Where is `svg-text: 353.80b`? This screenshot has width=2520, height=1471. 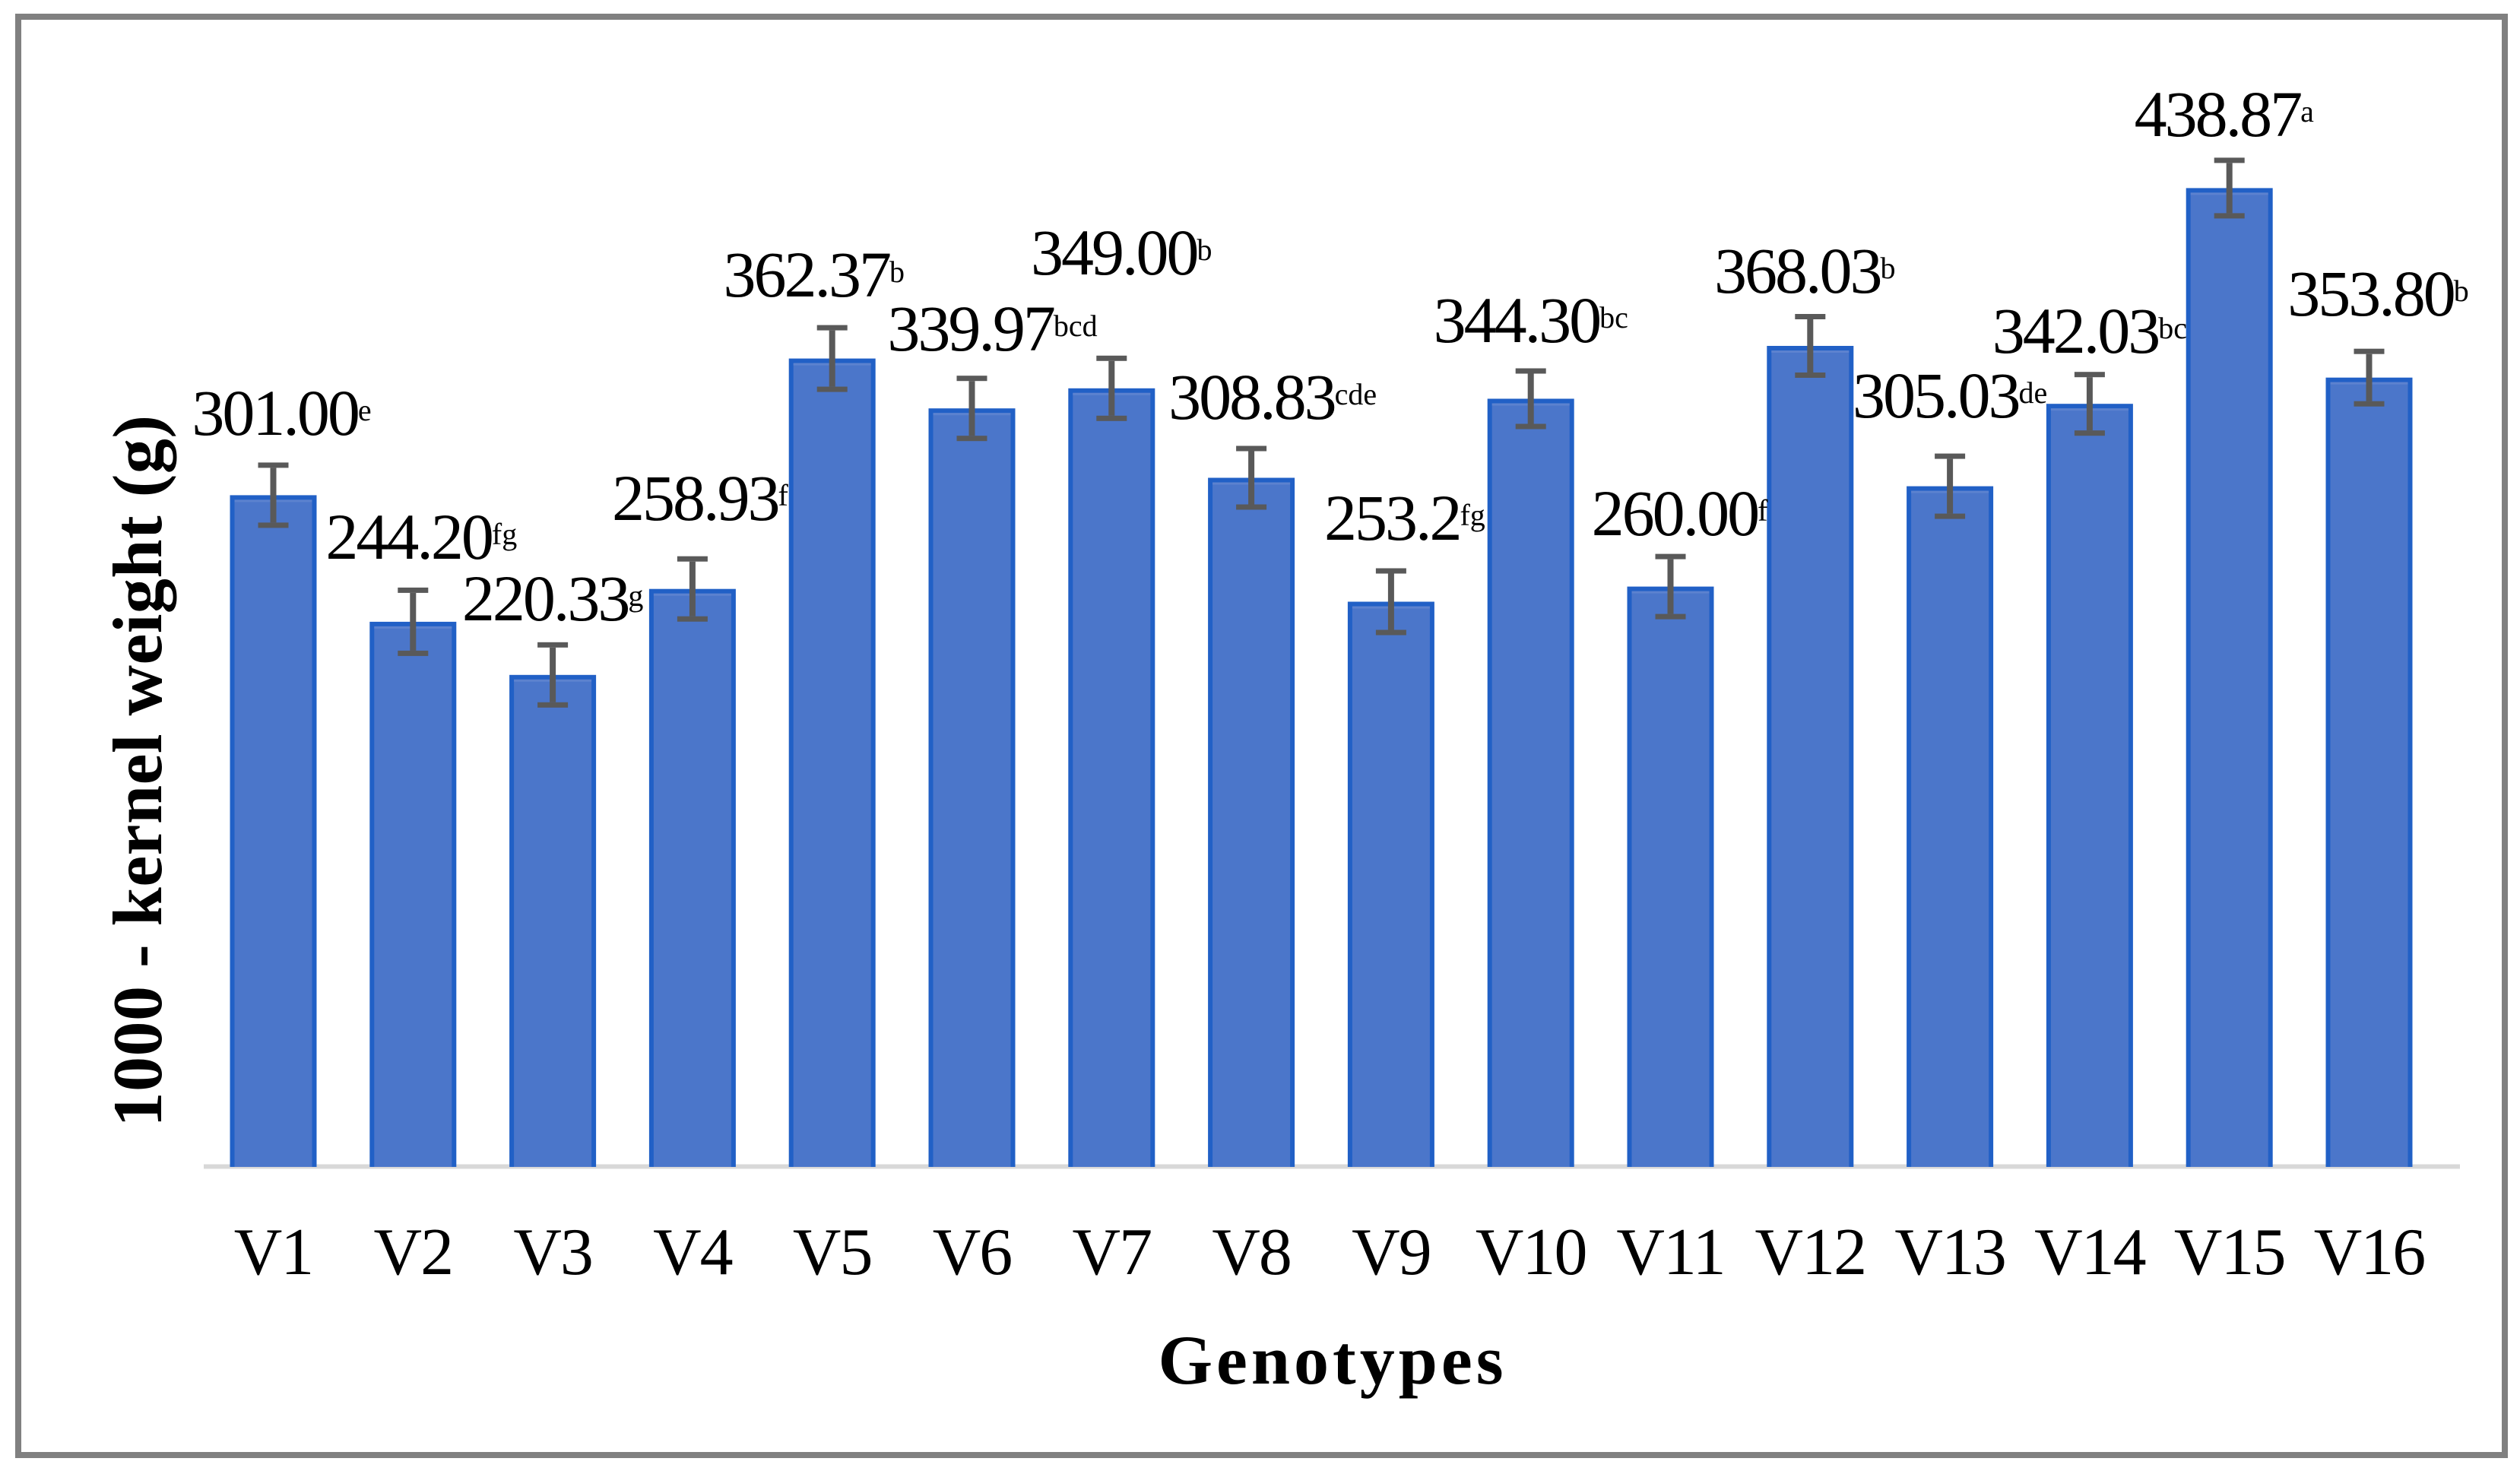
svg-text: 353.80b is located at coordinates (2378, 293).